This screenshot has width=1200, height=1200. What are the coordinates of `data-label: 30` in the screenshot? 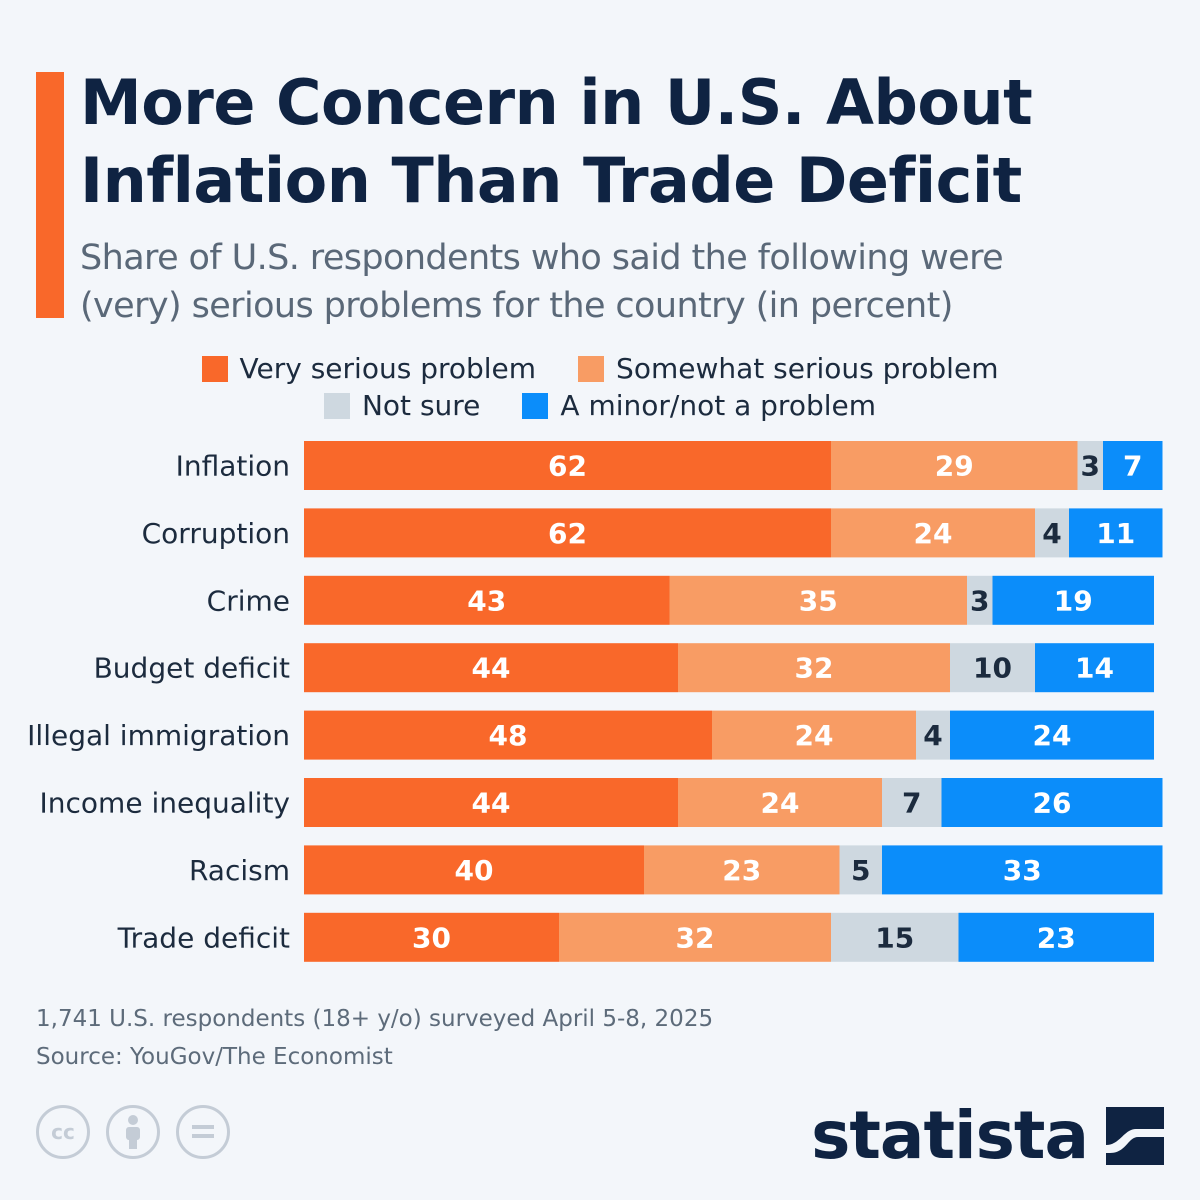 It's located at (431, 937).